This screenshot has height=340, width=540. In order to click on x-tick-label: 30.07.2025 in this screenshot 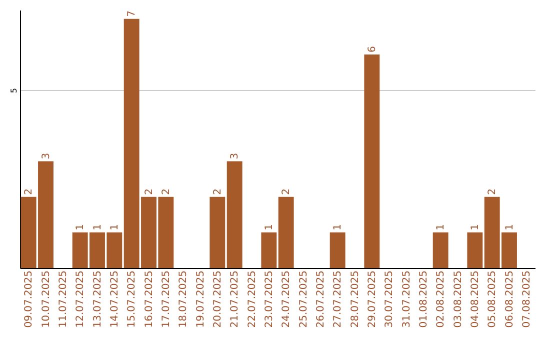, I will do `click(390, 299)`.